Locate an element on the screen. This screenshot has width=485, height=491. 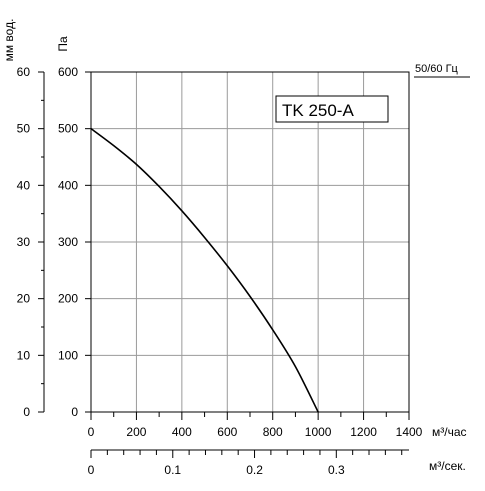
x-axis-label: м³/час is located at coordinates (449, 432).